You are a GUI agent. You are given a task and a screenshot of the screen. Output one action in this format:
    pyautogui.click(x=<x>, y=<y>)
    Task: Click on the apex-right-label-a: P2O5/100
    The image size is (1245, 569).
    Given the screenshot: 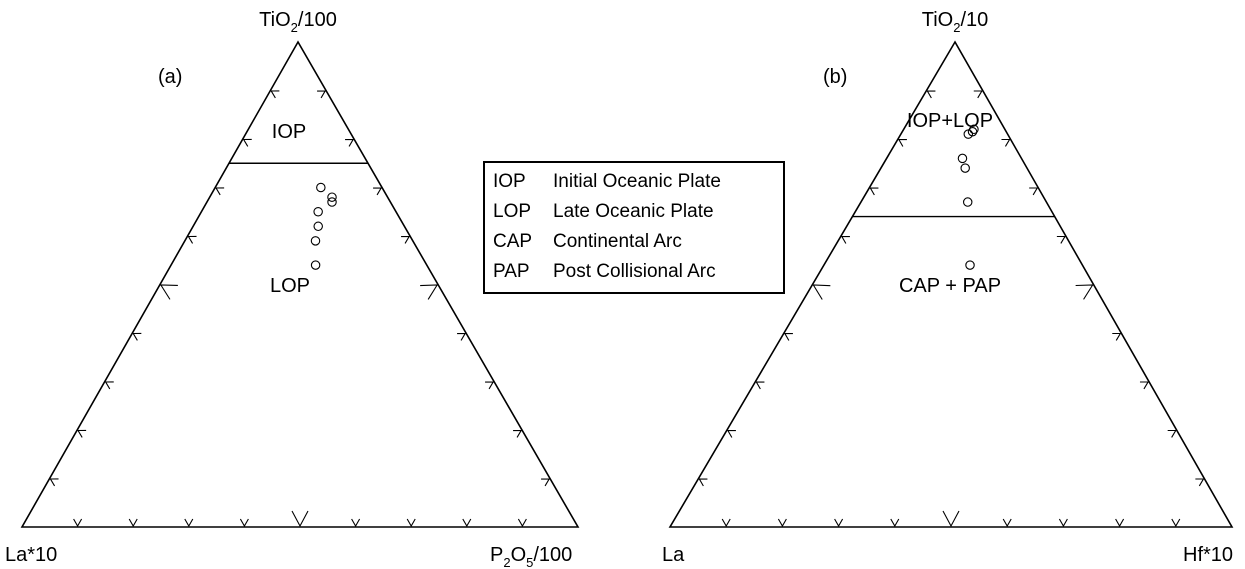 What is the action you would take?
    pyautogui.click(x=531, y=556)
    